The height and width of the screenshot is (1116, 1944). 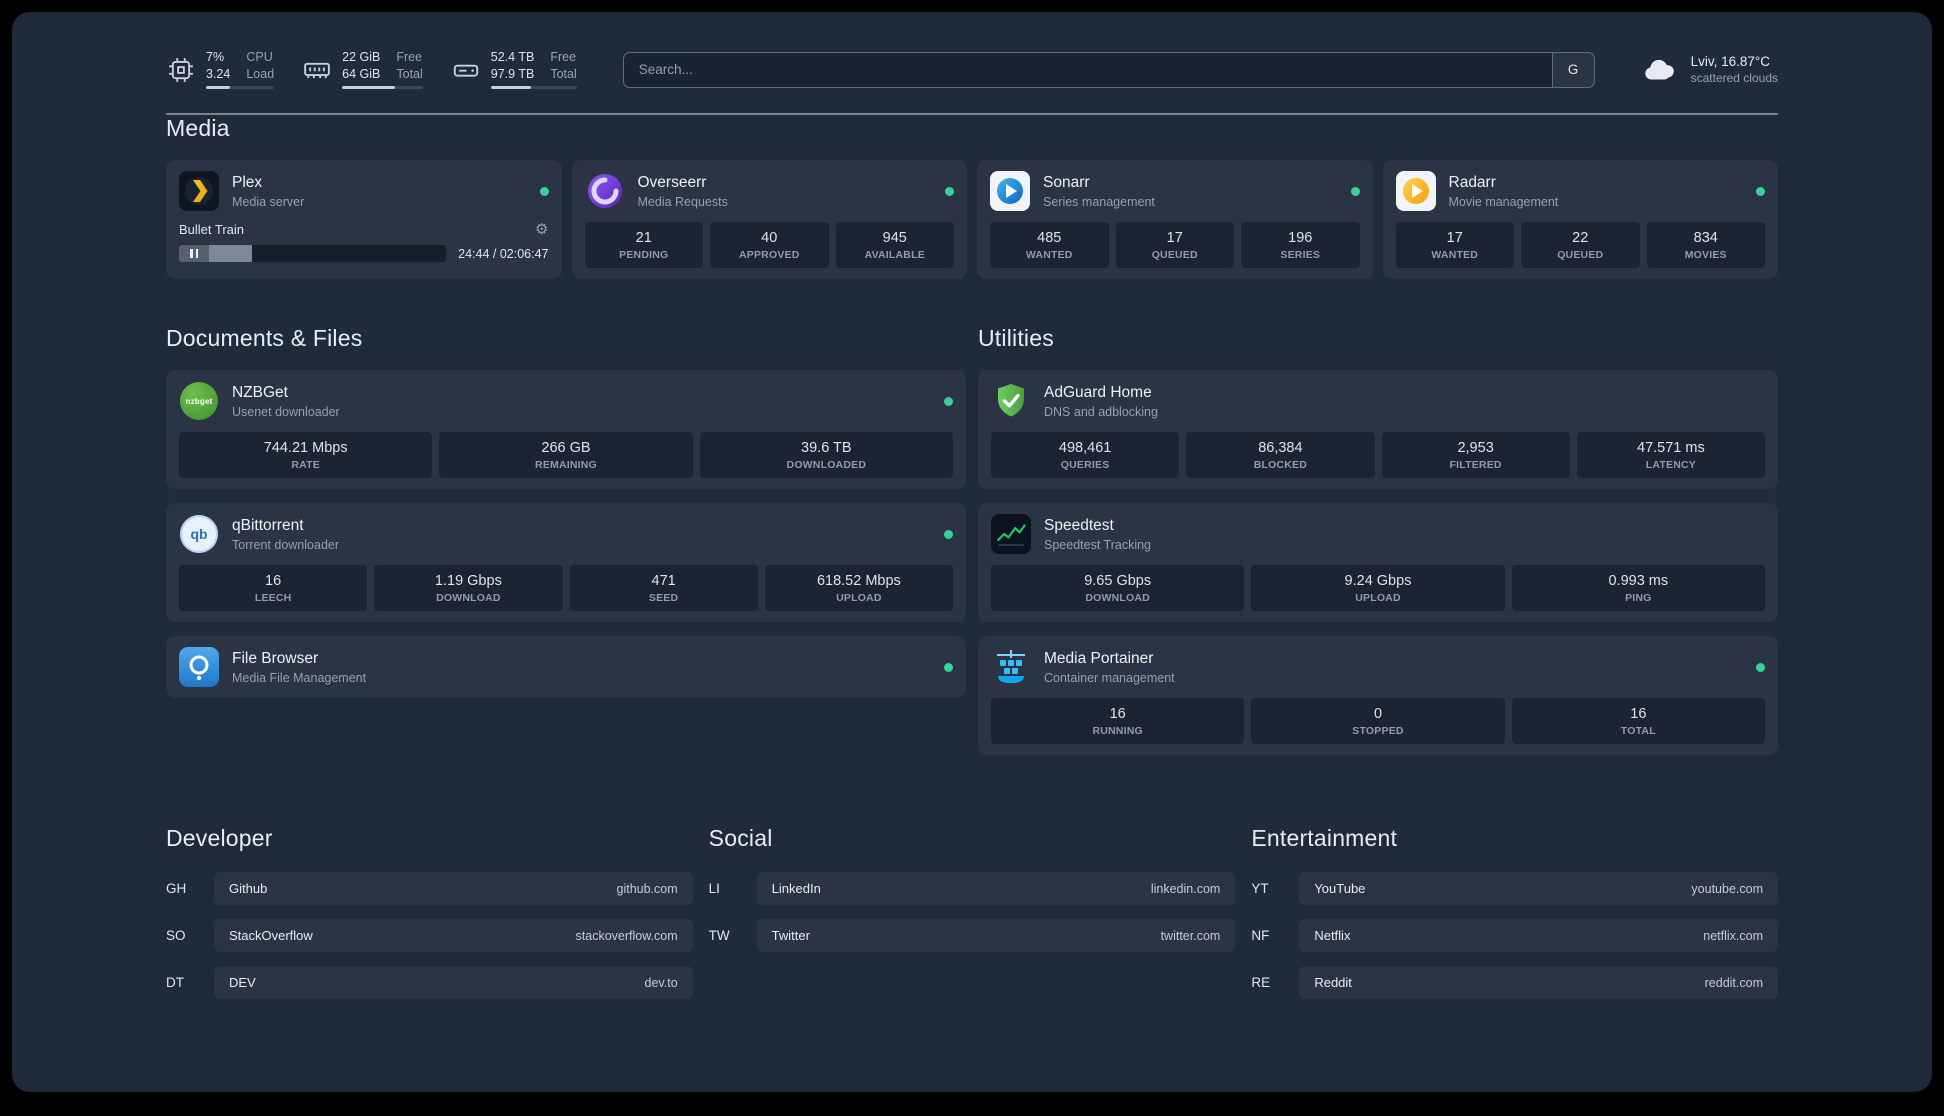 I want to click on stat-wanted: 485 WANTED, so click(x=1049, y=245).